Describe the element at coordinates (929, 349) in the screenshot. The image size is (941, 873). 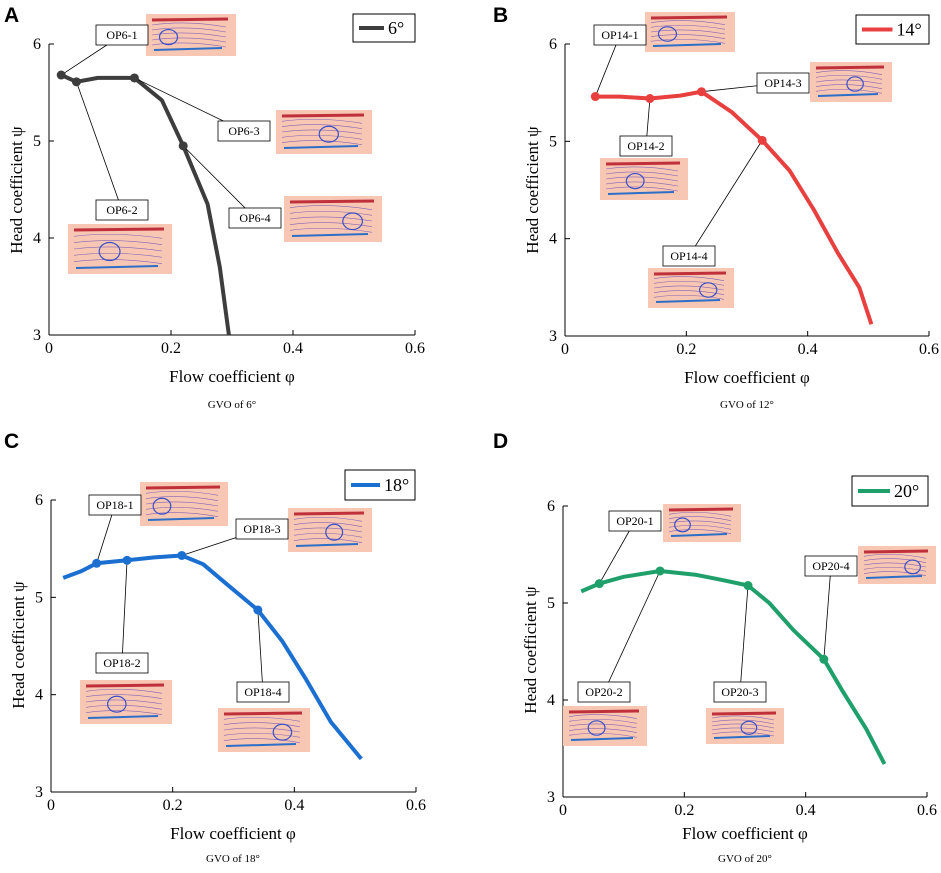
I see `x-tick-label: 0.6` at that location.